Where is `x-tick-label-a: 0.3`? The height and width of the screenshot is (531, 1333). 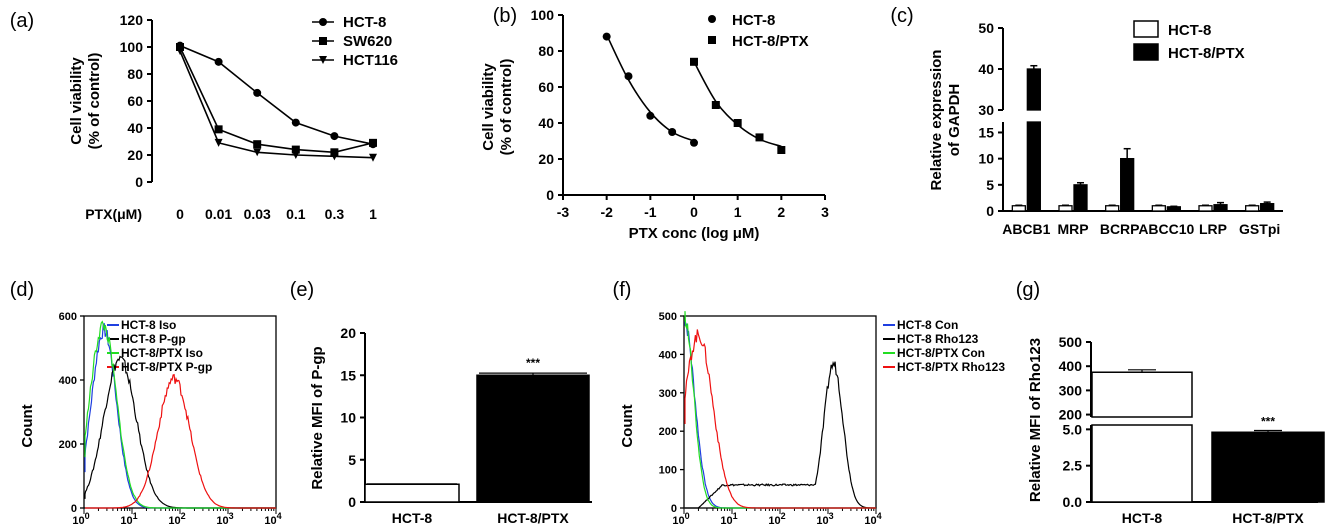
x-tick-label-a: 0.3 is located at coordinates (335, 214).